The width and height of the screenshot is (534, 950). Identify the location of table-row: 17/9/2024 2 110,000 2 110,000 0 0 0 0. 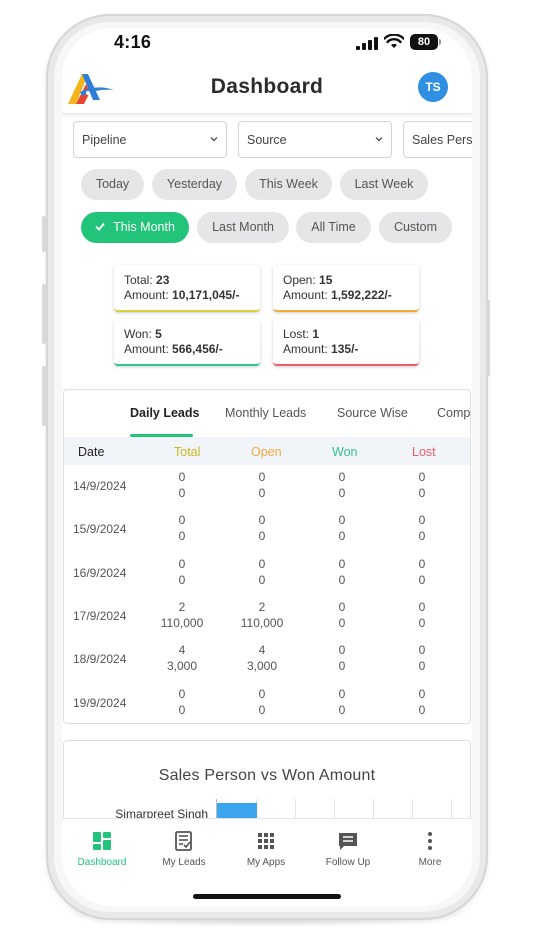
(267, 616).